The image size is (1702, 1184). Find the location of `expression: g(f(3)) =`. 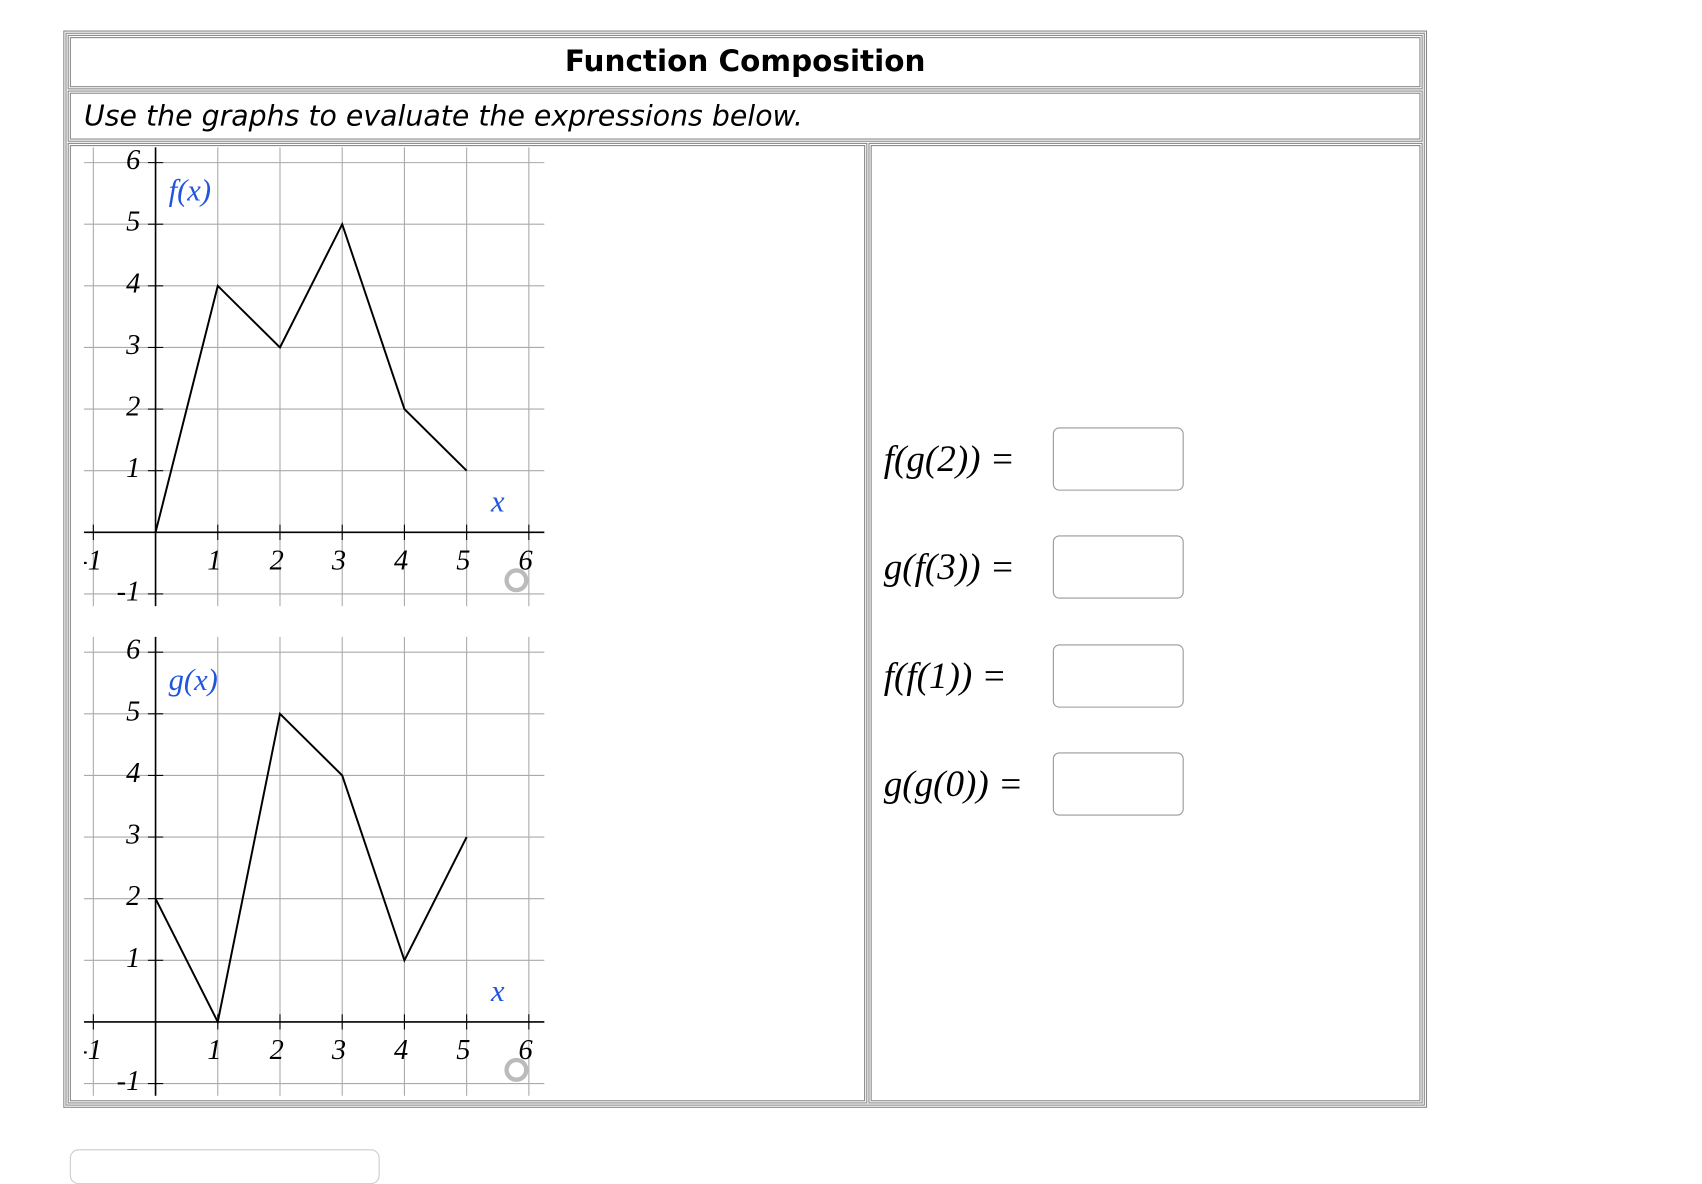

expression: g(f(3)) = is located at coordinates (949, 567).